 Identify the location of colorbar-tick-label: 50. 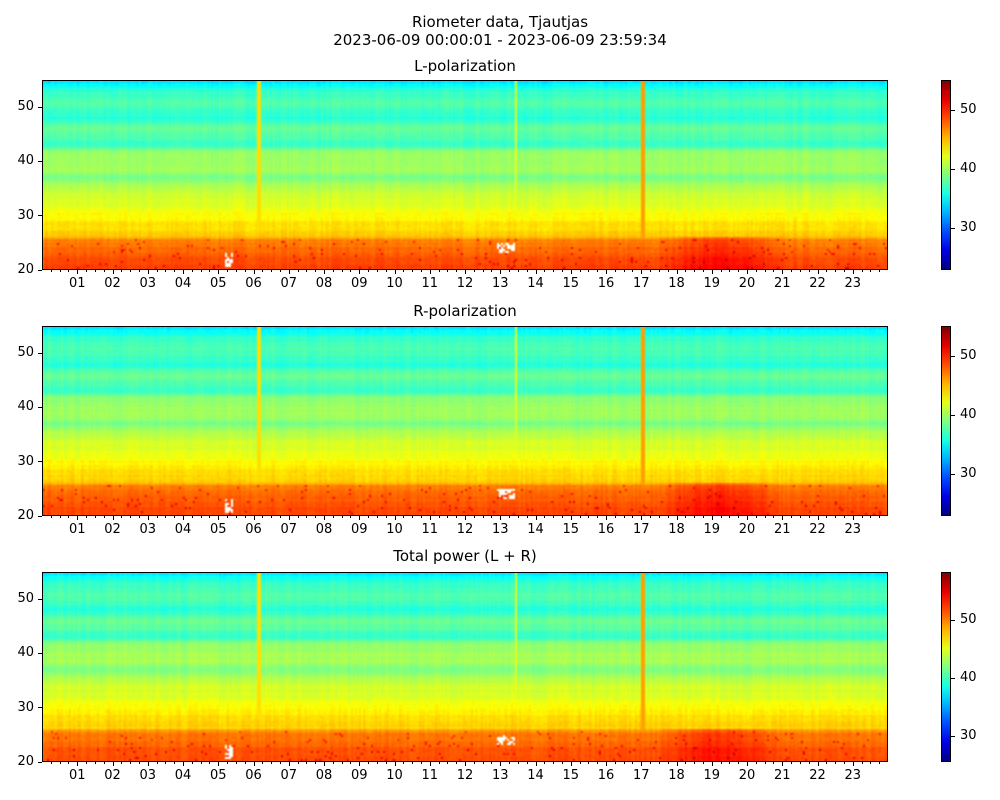
(968, 620).